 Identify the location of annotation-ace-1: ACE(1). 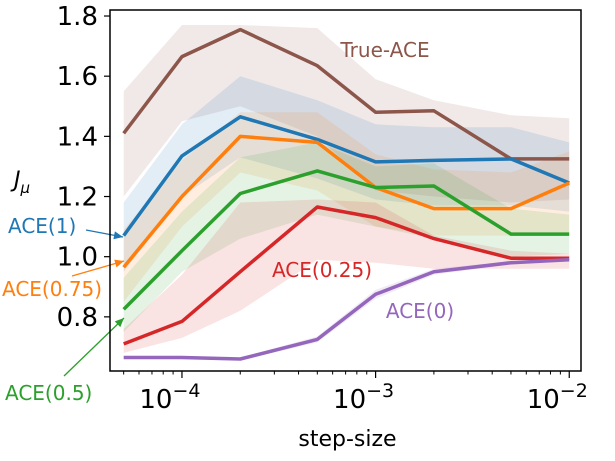
(42, 226).